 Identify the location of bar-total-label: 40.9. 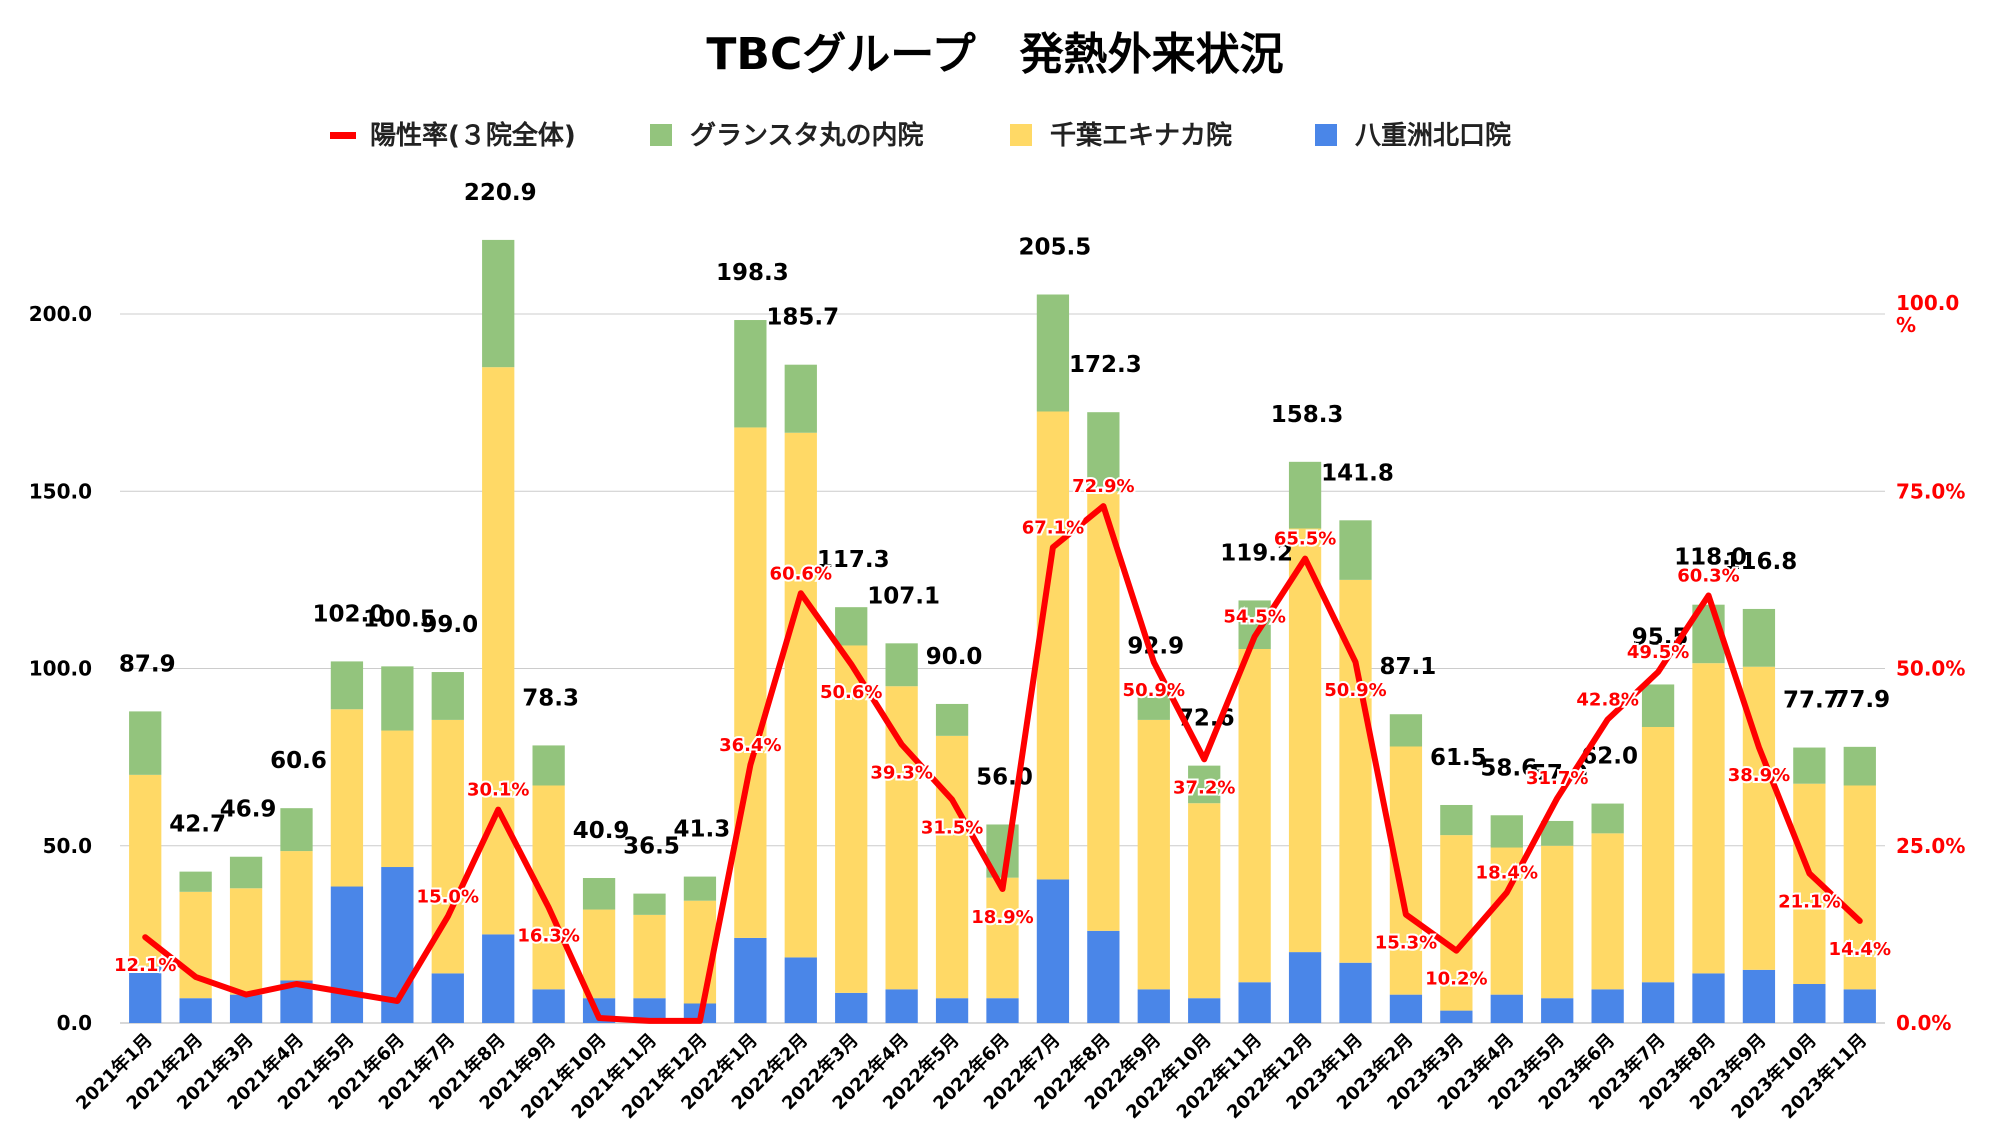
(601, 831).